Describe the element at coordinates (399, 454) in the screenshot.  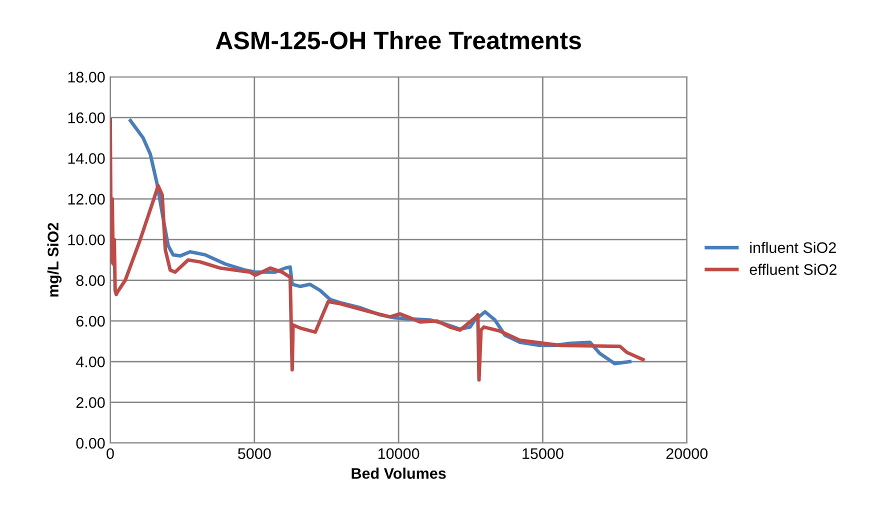
I see `x-tick-label: 10000` at that location.